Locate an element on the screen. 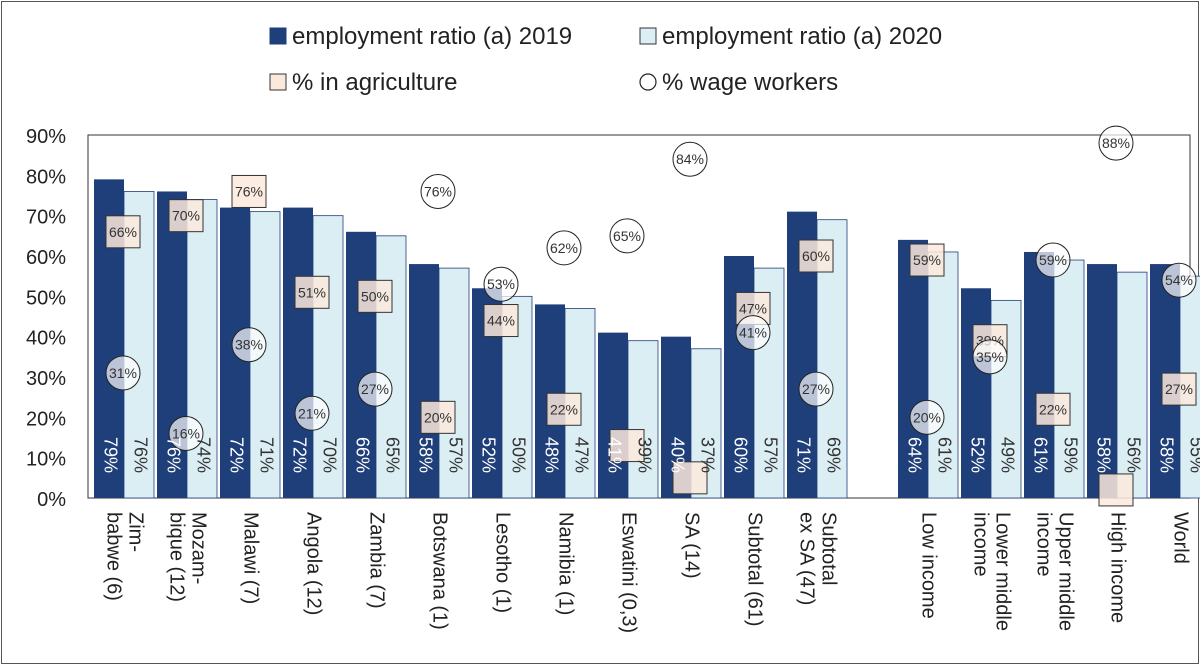  x-category-label: Subtotal (61) is located at coordinates (755, 569).